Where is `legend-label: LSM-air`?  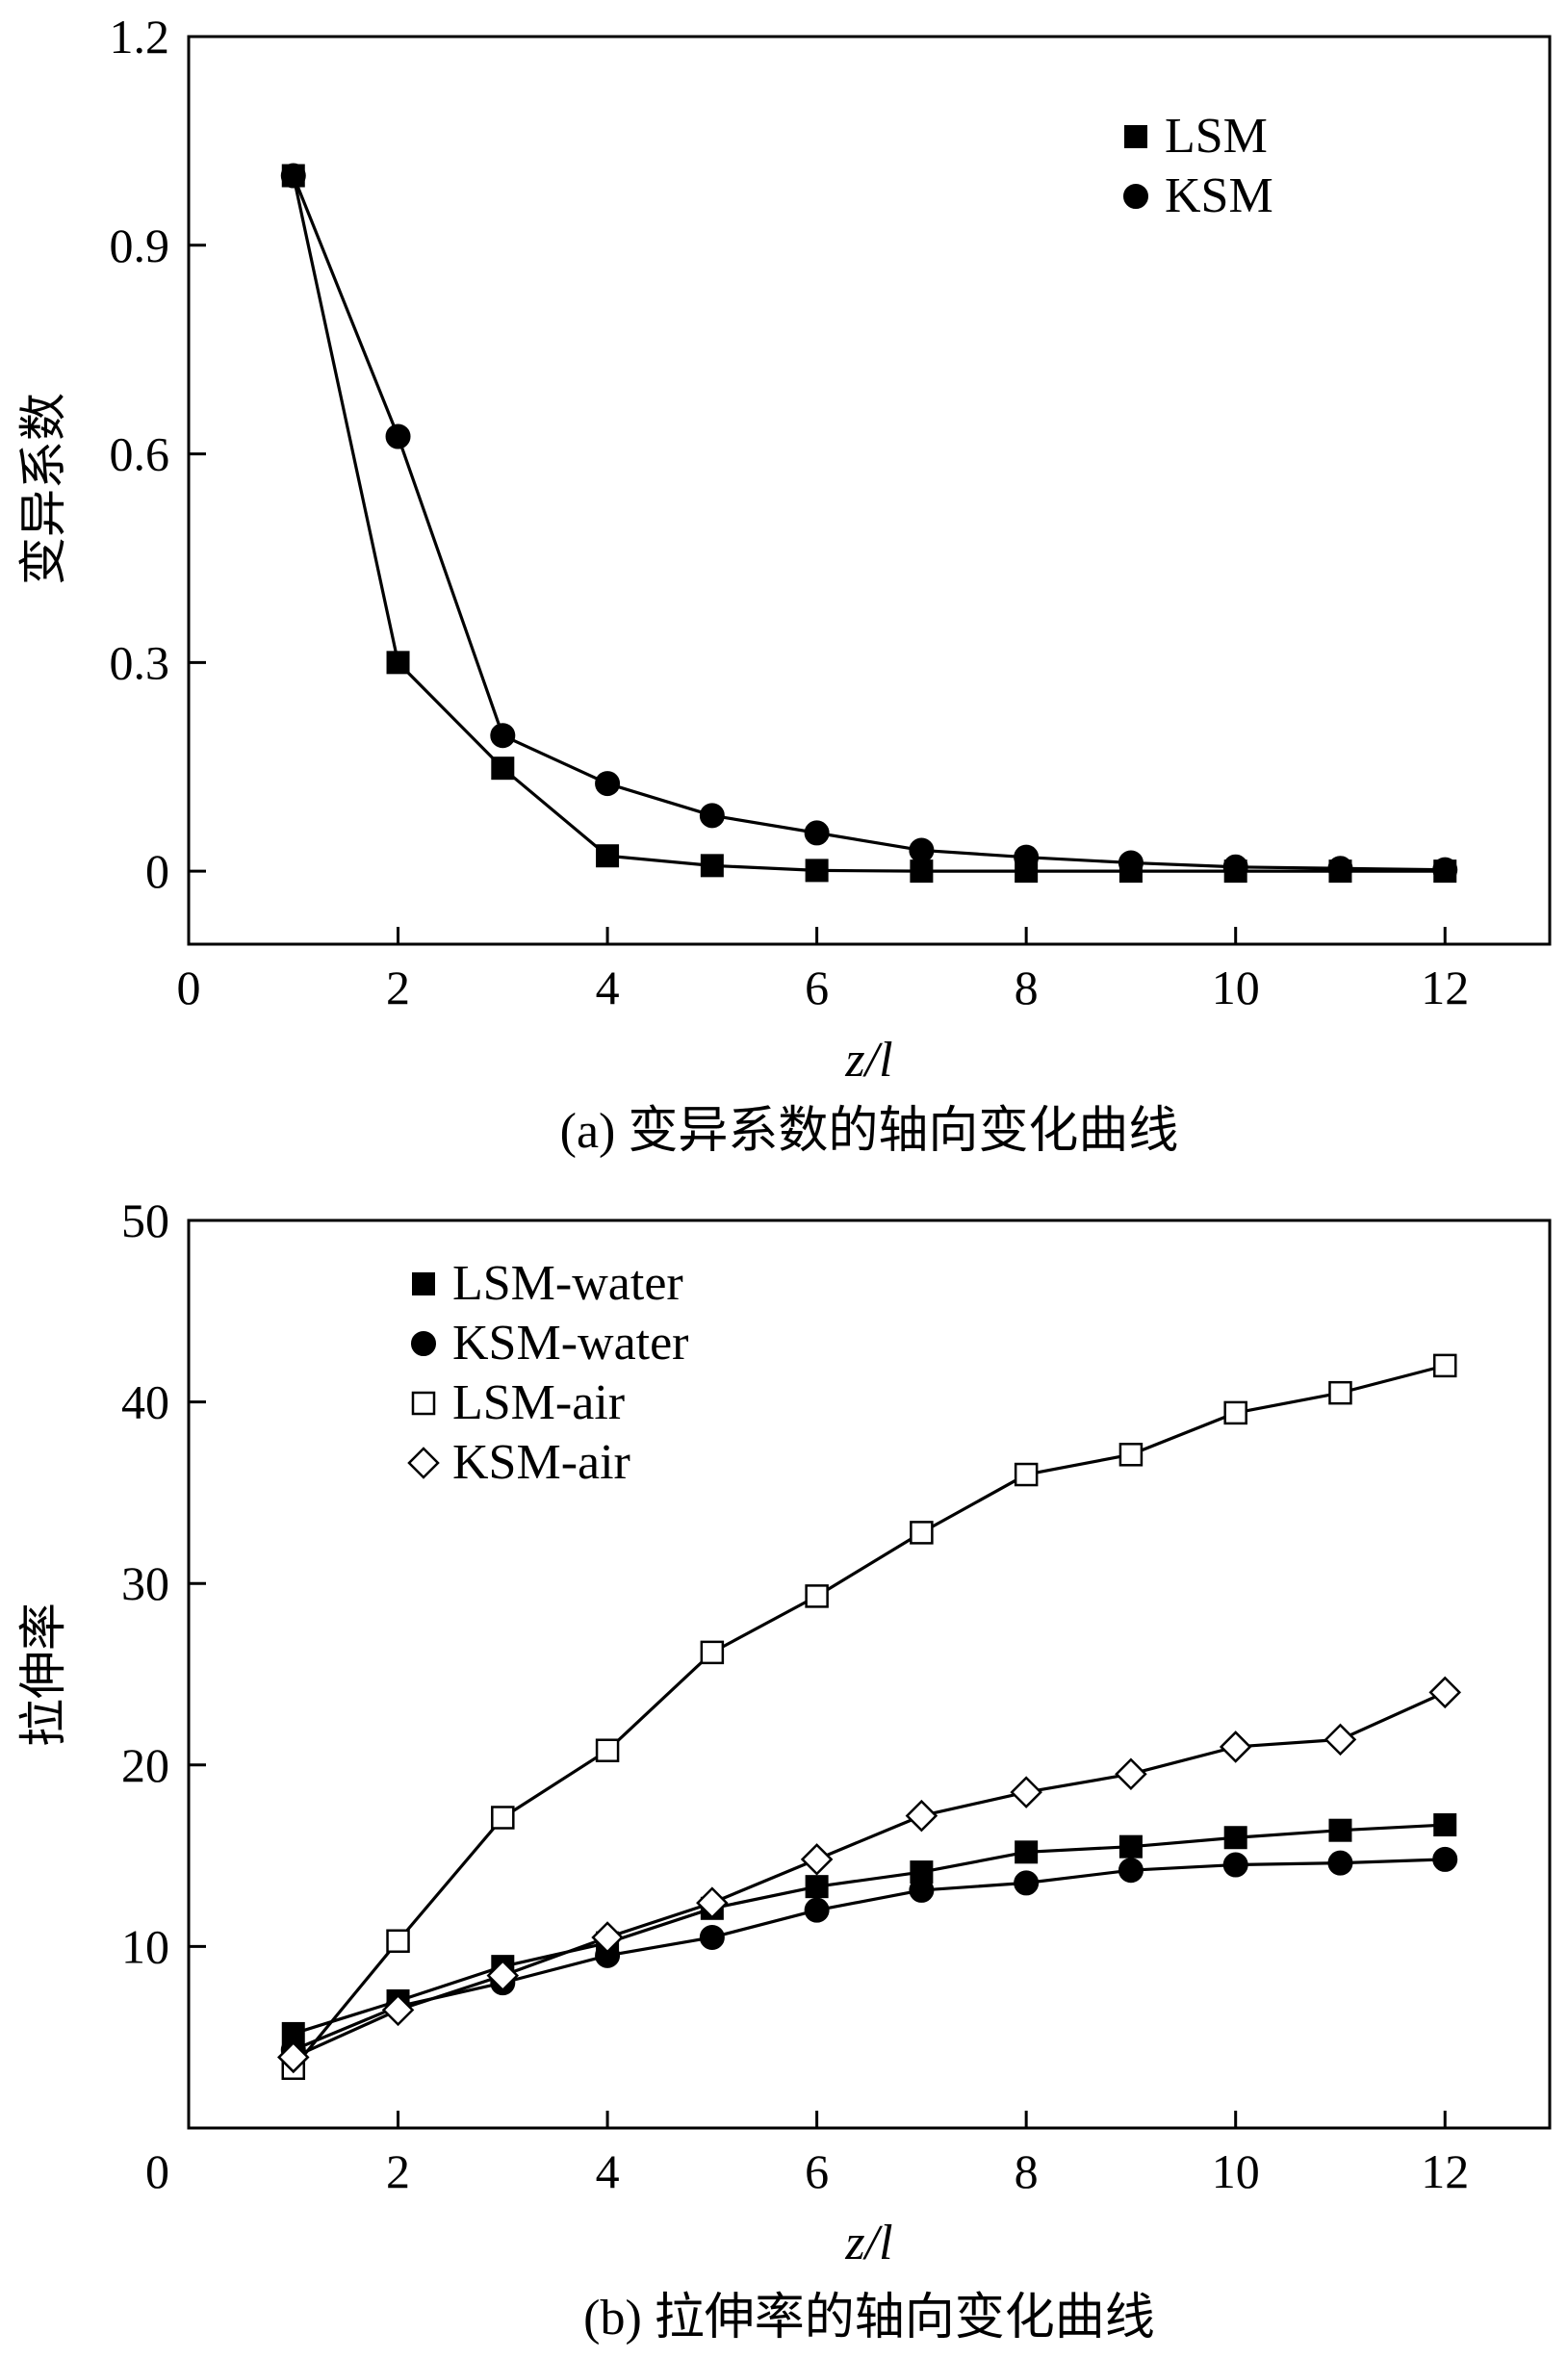 legend-label: LSM-air is located at coordinates (539, 1402).